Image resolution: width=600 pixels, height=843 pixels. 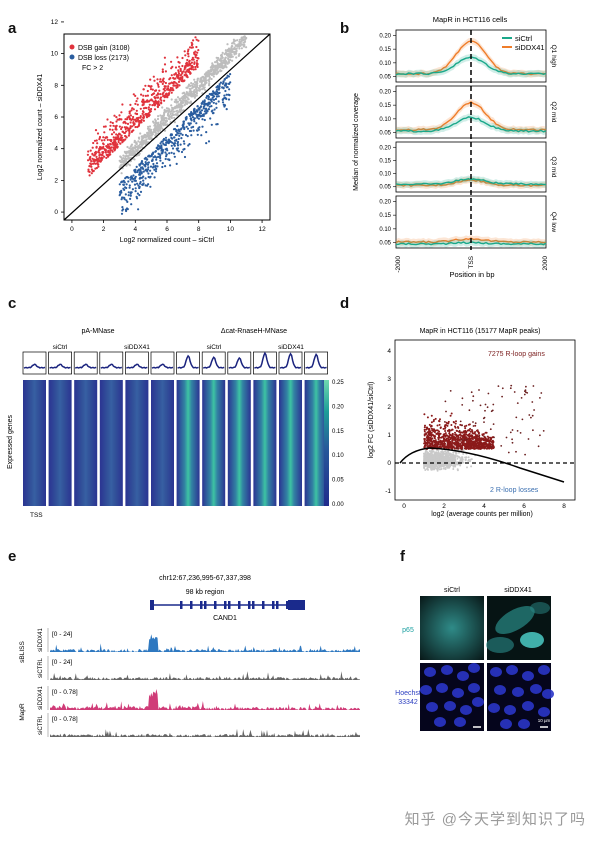 What do you see at coordinates (338, 383) in the screenshot?
I see `colorbar-label: 0.25` at bounding box center [338, 383].